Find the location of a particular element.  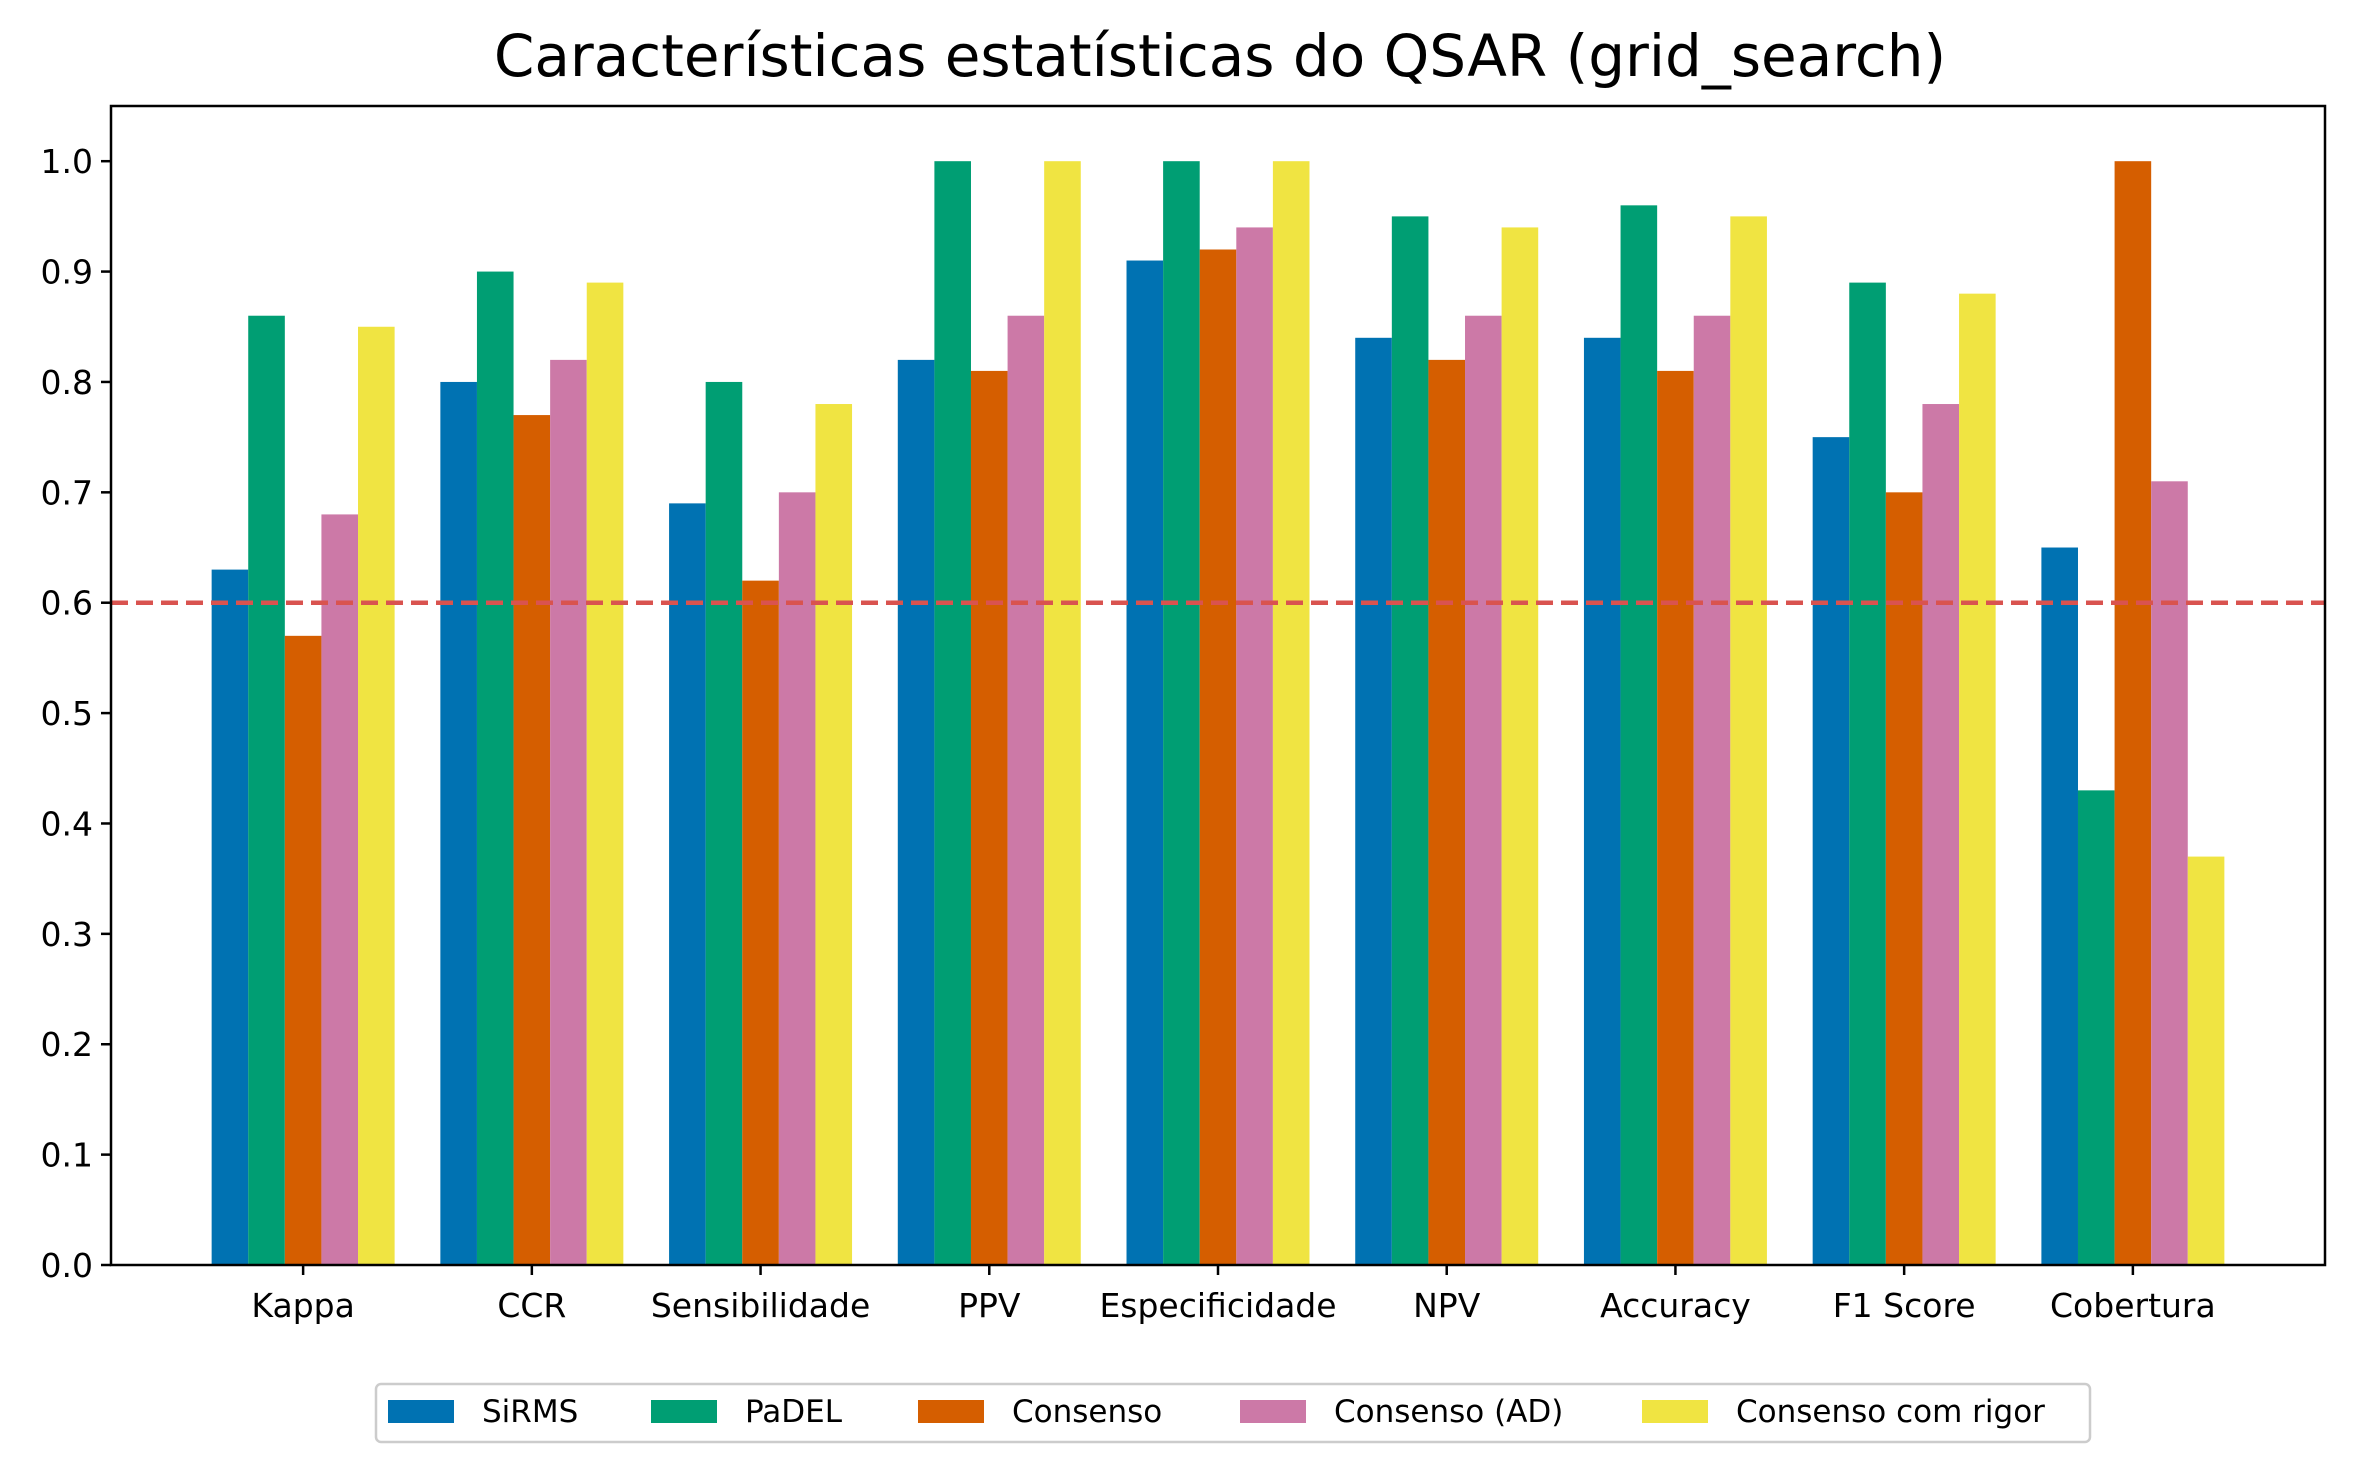

bar-padel-f1-score is located at coordinates (1867, 773).